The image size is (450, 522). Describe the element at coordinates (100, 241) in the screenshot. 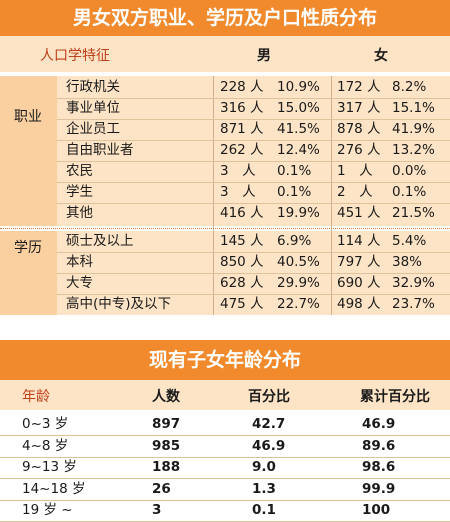

I see `row-item-label: 硕士及以上` at that location.